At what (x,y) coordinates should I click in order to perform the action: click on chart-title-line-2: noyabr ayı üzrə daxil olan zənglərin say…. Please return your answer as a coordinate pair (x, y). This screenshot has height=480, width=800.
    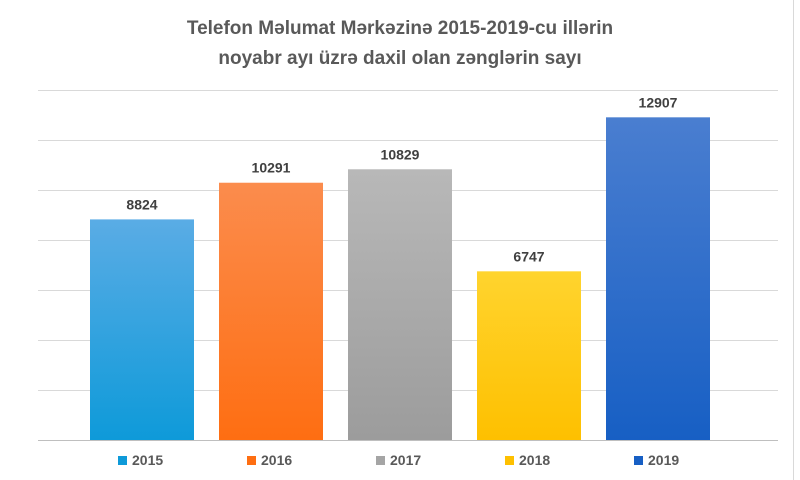
    Looking at the image, I should click on (400, 58).